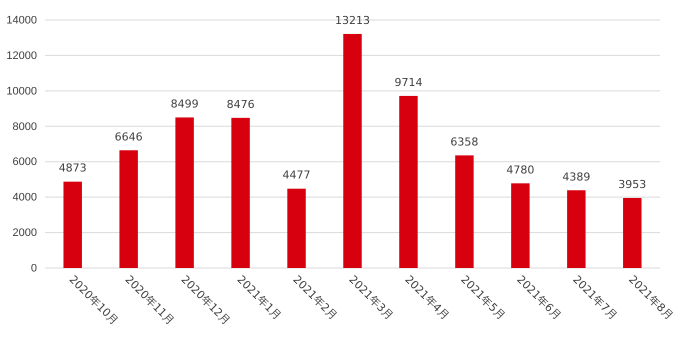  Describe the element at coordinates (24, 126) in the screenshot. I see `y-tick-label: 8000` at that location.